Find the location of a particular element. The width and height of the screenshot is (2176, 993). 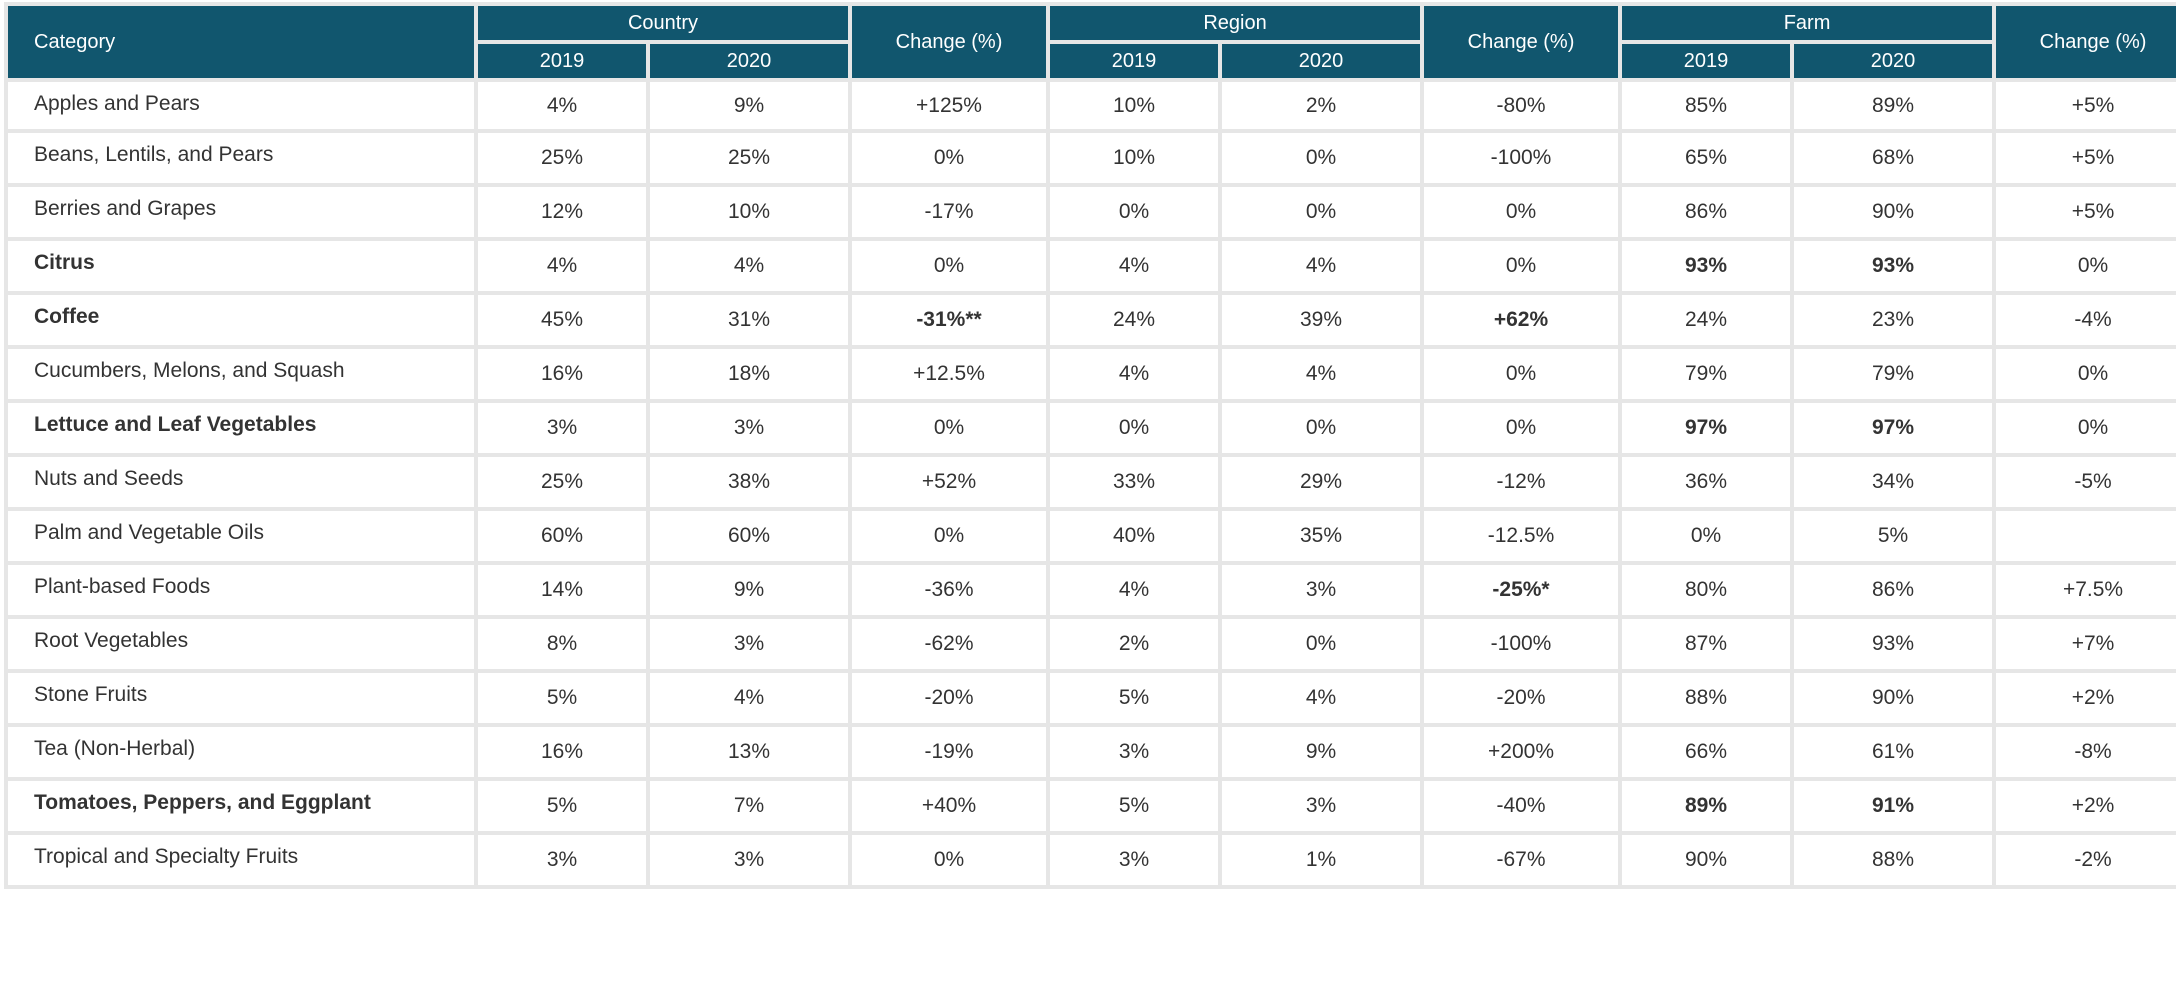

cell-farm-change is located at coordinates (2086, 536).